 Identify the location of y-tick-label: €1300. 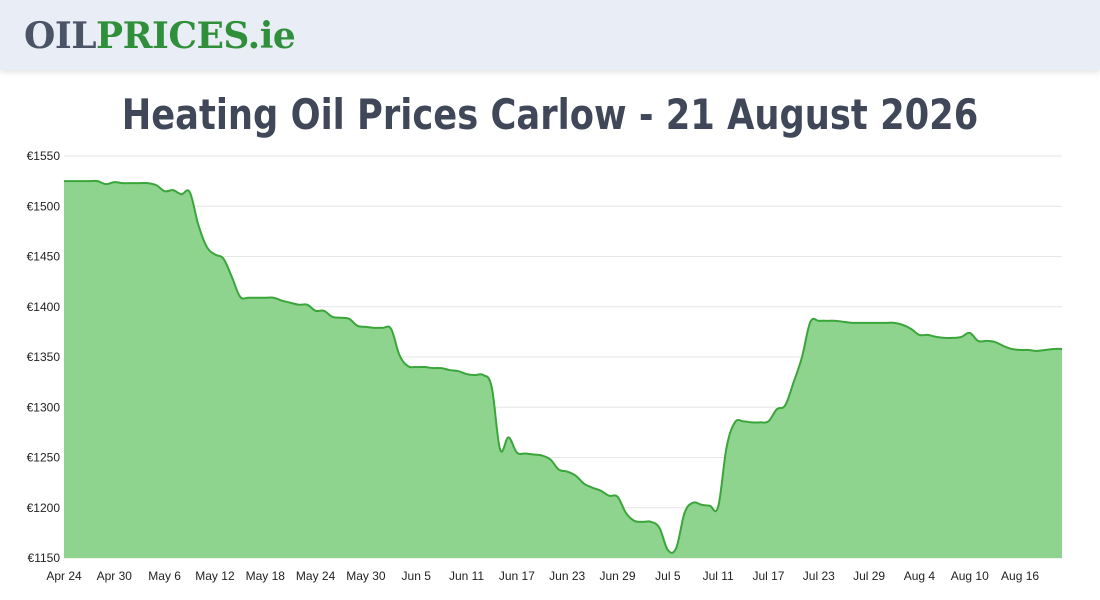
(44, 407).